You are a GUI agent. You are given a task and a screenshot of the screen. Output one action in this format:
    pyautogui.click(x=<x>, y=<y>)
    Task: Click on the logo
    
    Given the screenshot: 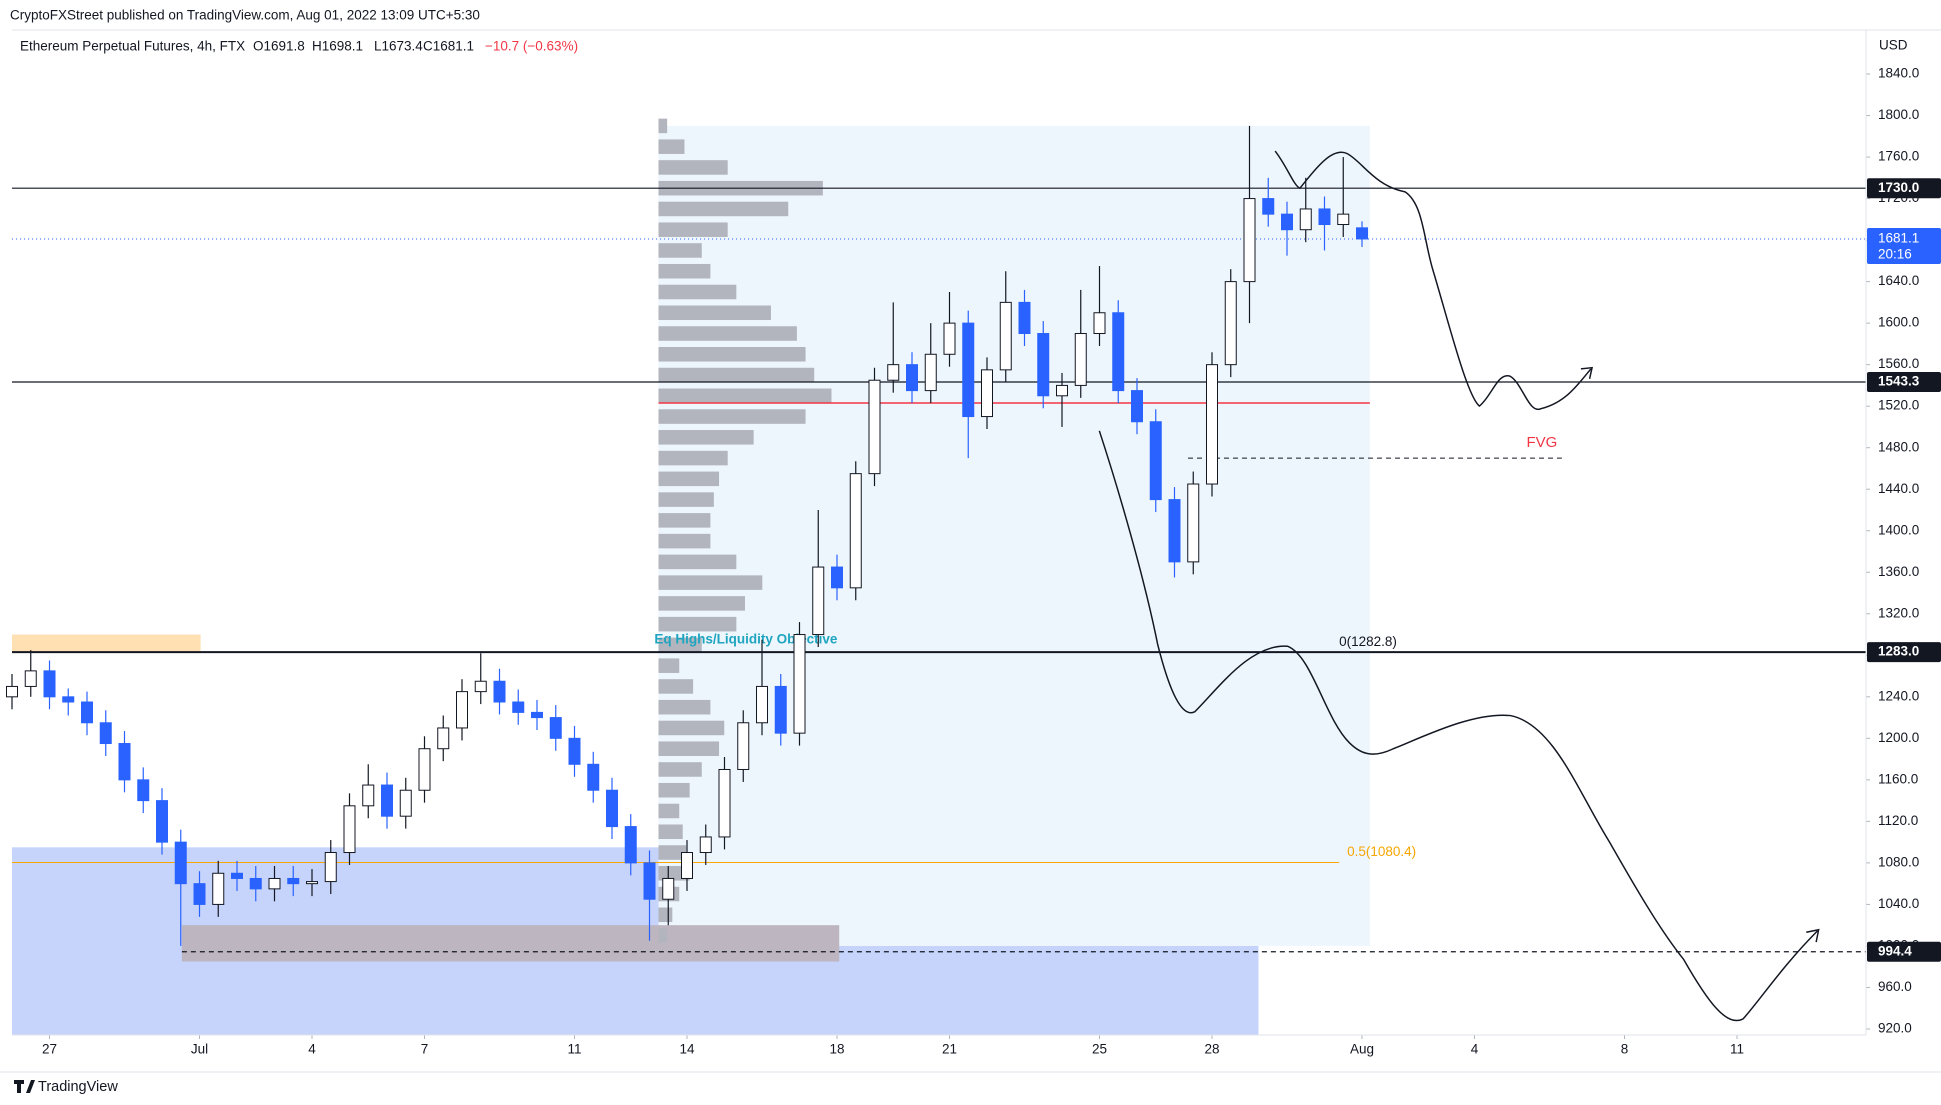 What is the action you would take?
    pyautogui.click(x=24, y=1086)
    